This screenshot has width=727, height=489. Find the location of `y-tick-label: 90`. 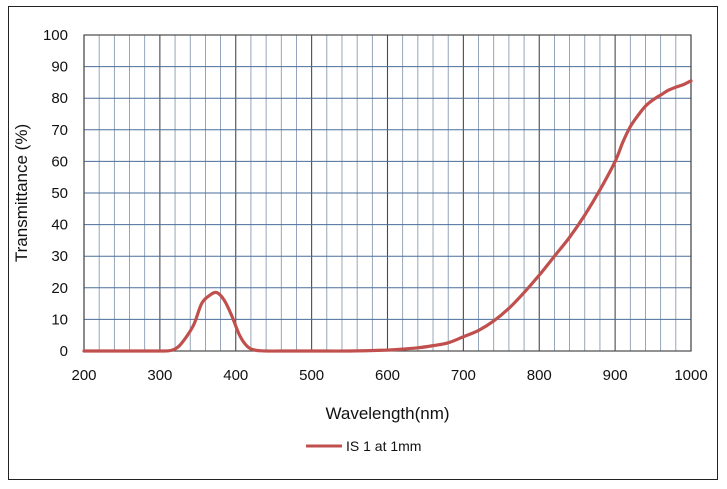

y-tick-label: 90 is located at coordinates (59, 67).